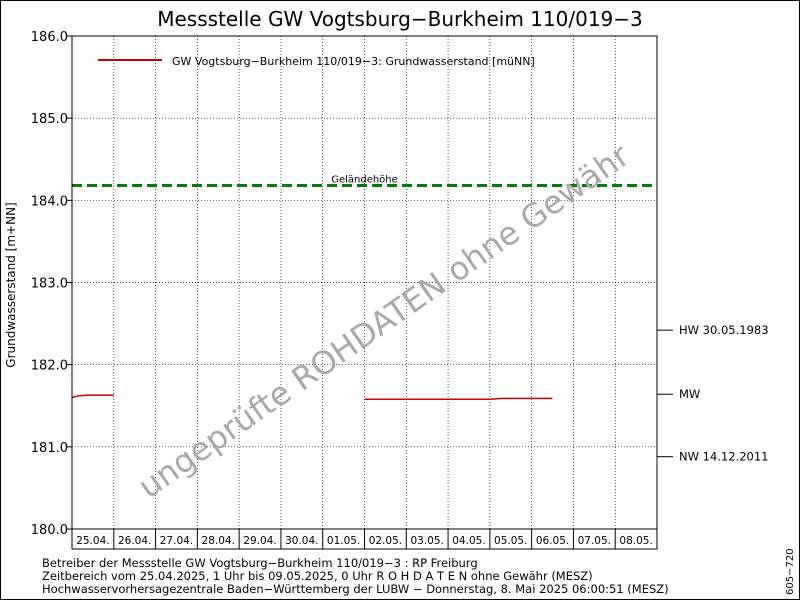  Describe the element at coordinates (635, 541) in the screenshot. I see `x-tick-label: 08.05.` at that location.